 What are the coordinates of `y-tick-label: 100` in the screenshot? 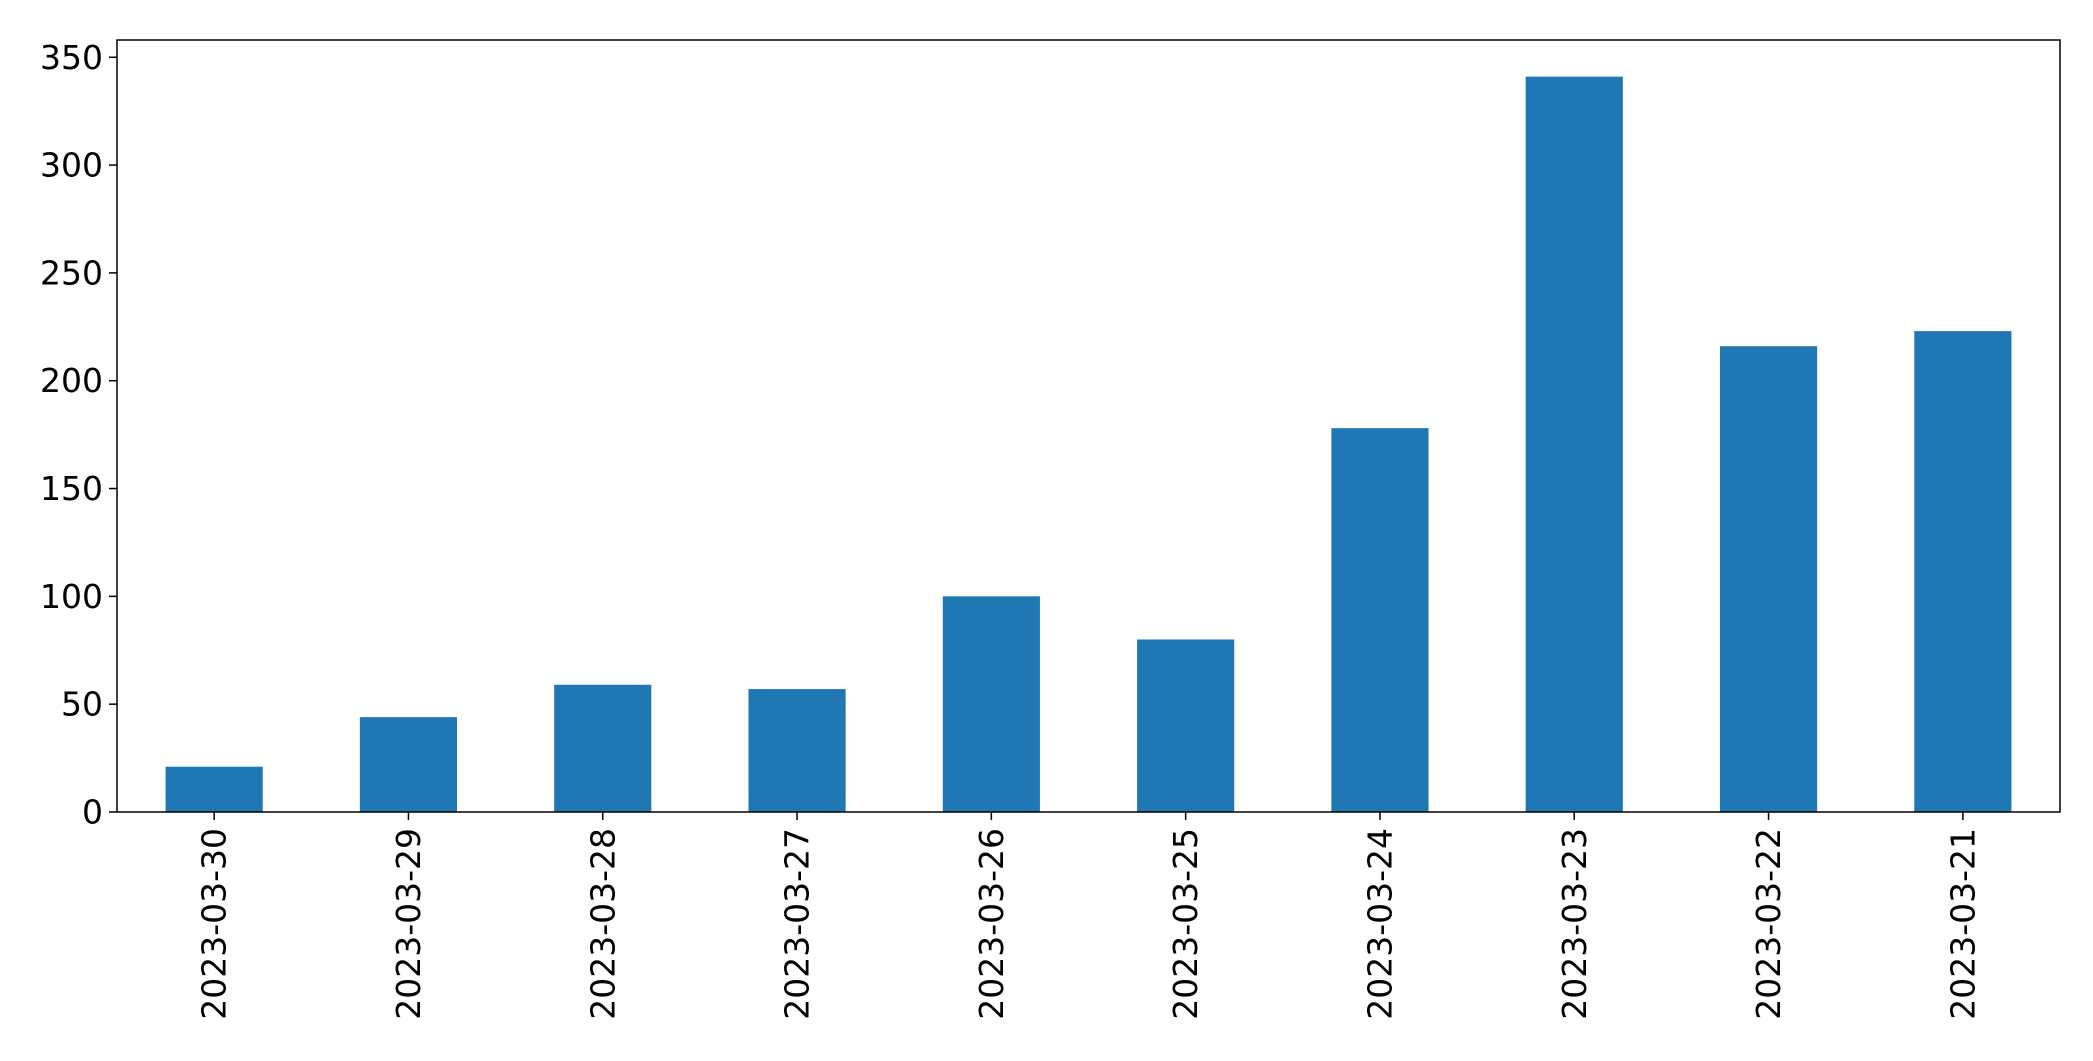 It's located at (71, 596).